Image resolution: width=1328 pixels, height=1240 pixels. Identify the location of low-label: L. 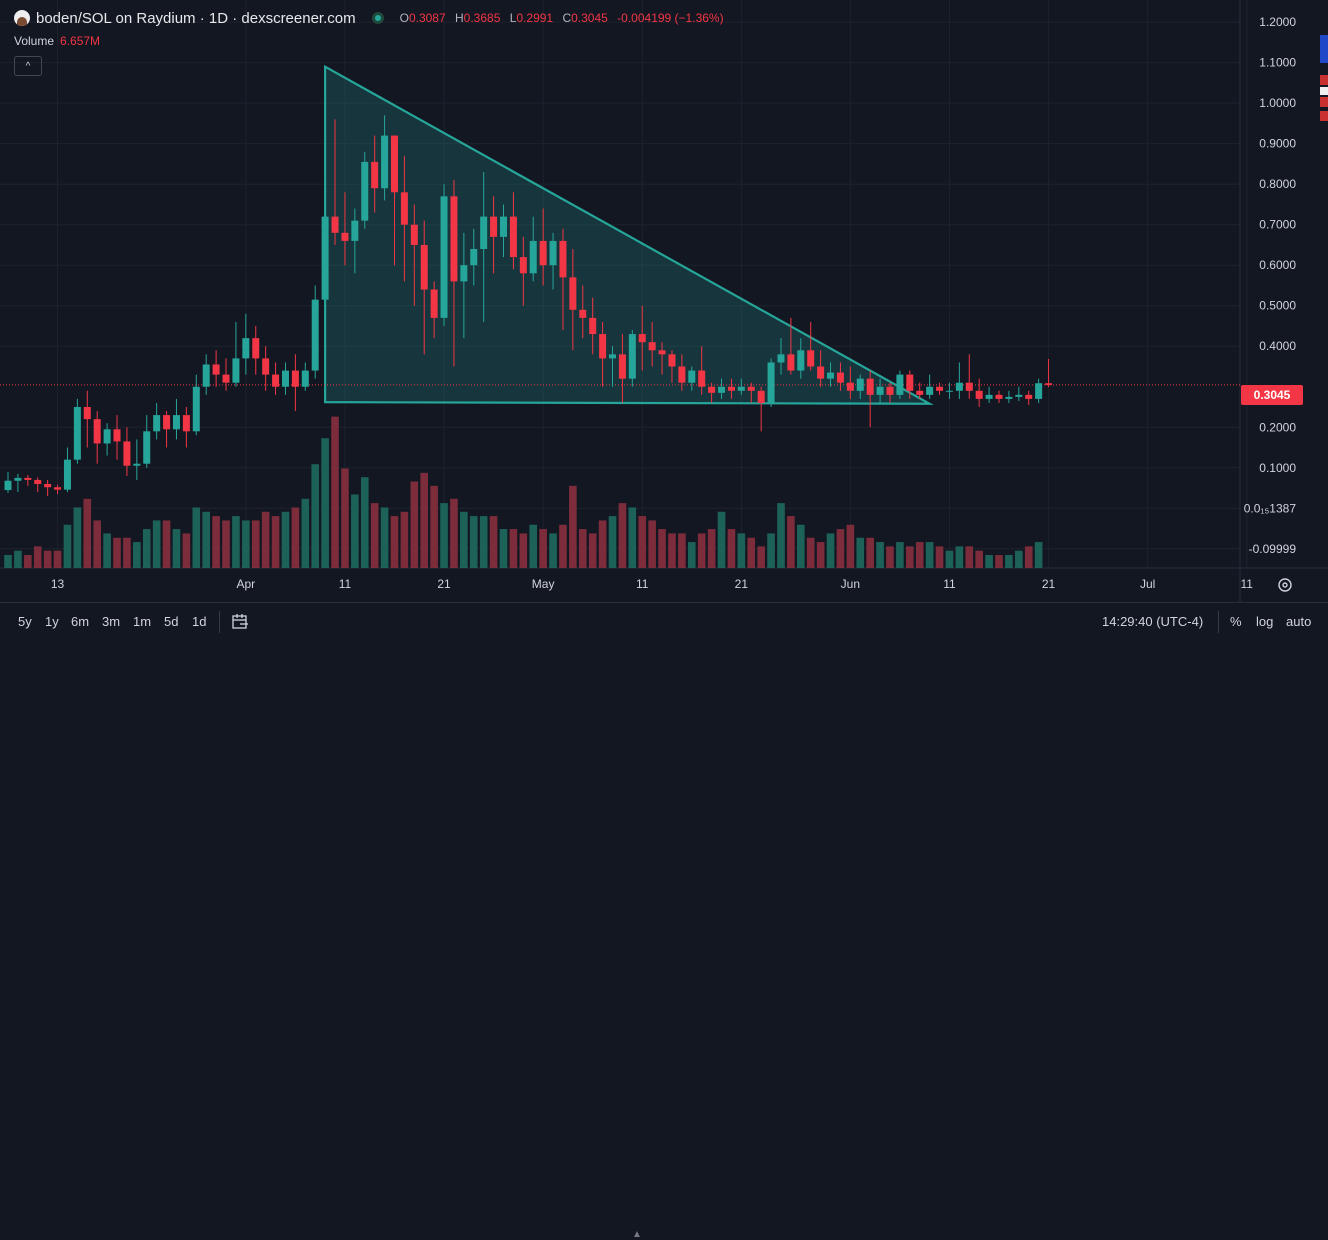
(513, 18).